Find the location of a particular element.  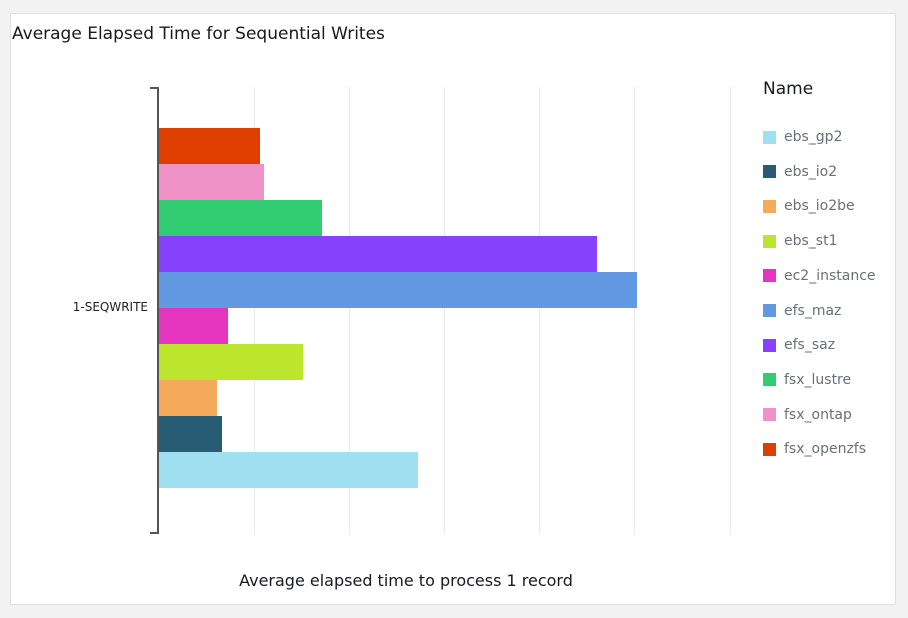

legend-item-fsx-ontap: fsx_ontap is located at coordinates (807, 415).